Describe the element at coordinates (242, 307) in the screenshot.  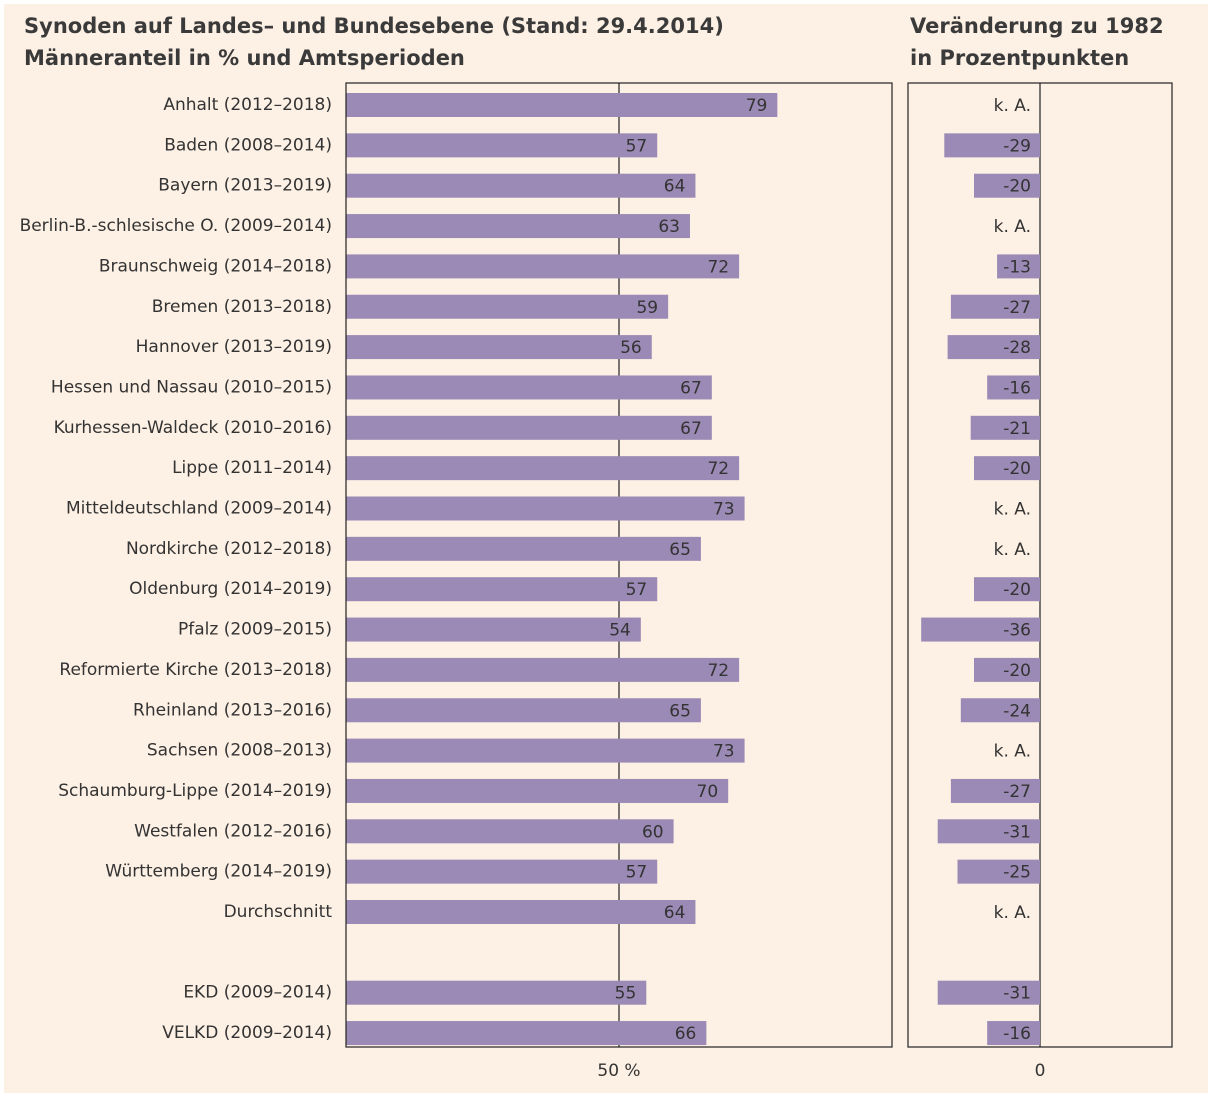
I see `y-tick-label: Bremen (2013–2018)` at that location.